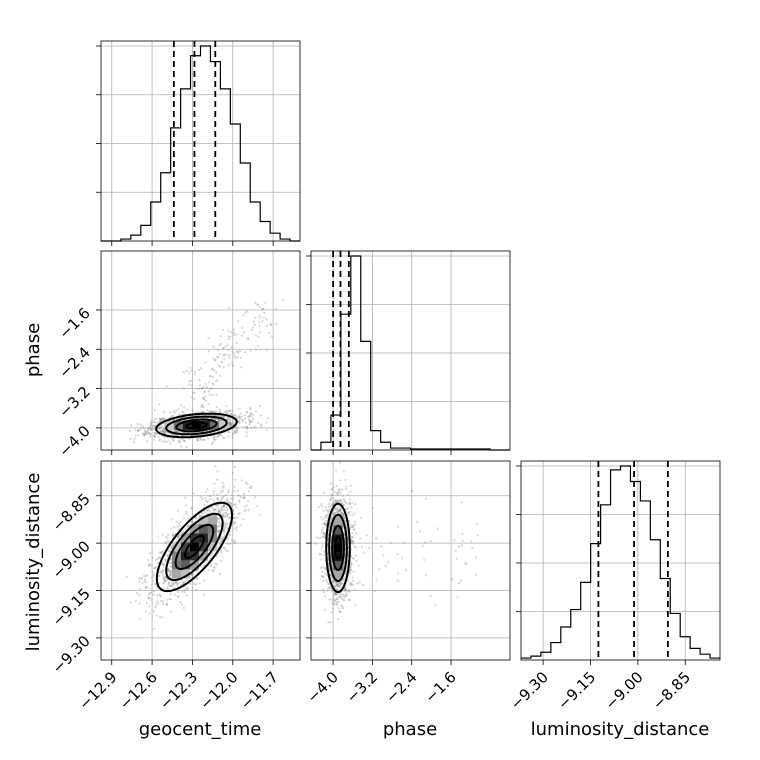 Image resolution: width=760 pixels, height=760 pixels. What do you see at coordinates (386, 446) in the screenshot?
I see `hist-bin-phase` at bounding box center [386, 446].